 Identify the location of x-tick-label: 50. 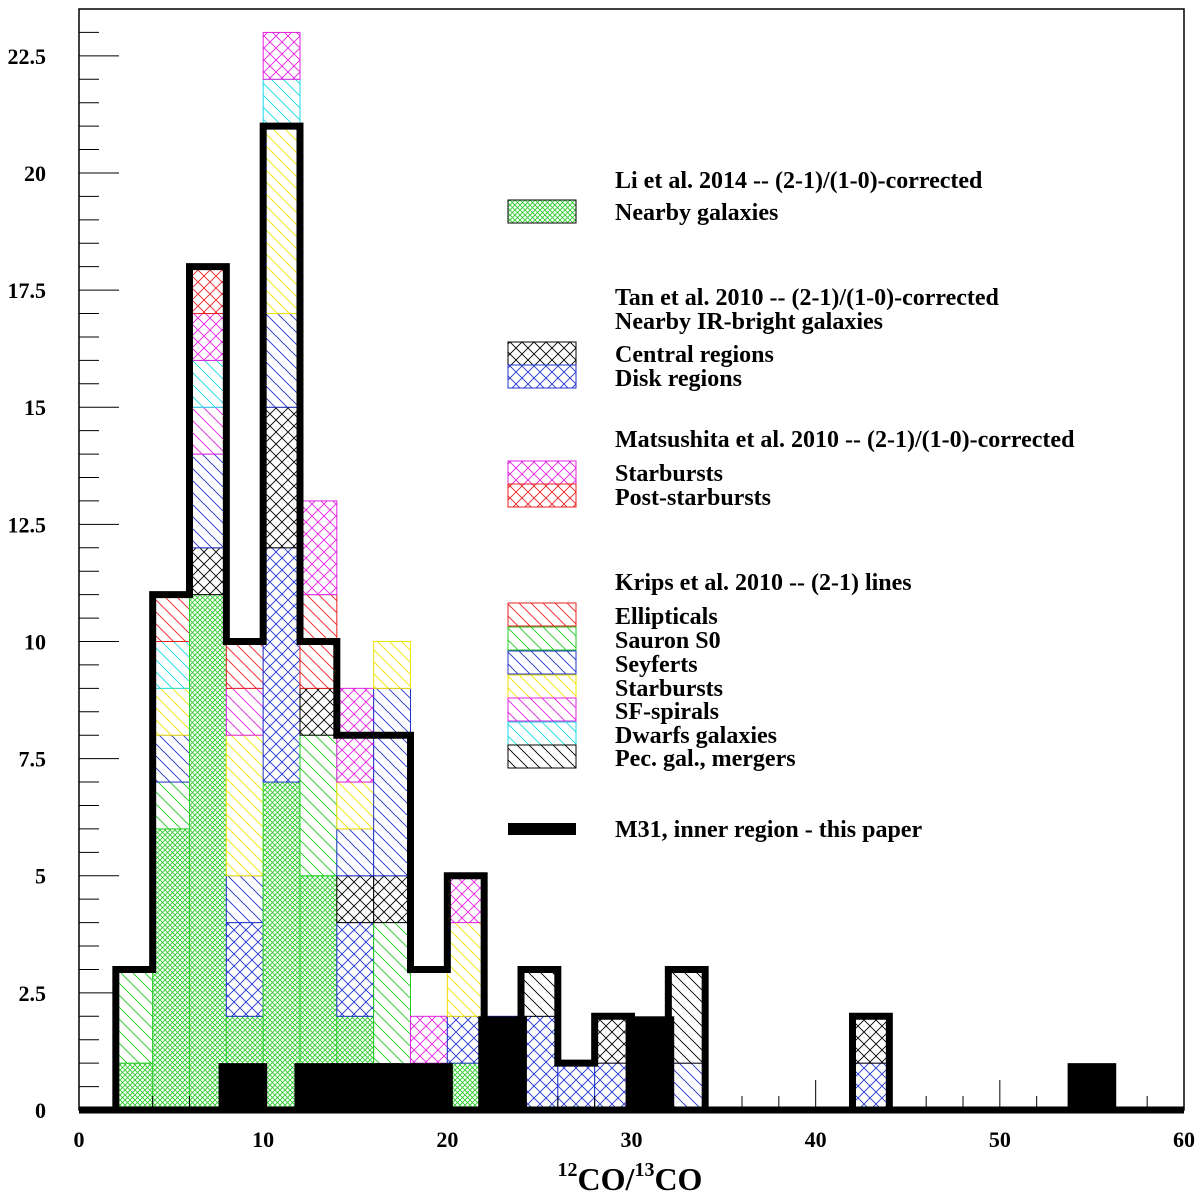
(1000, 1139).